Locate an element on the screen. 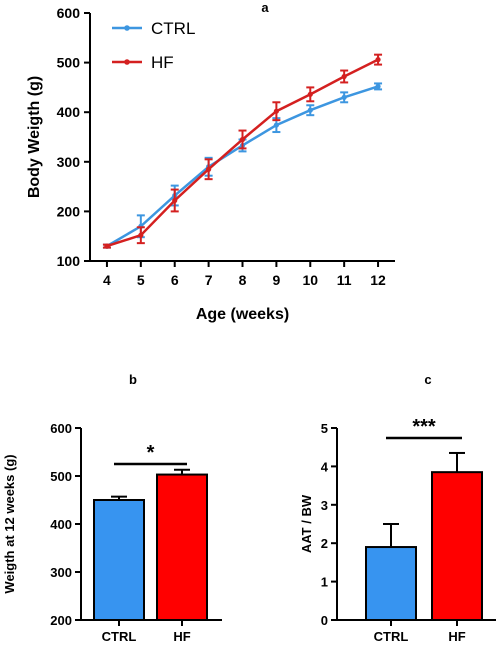  panel-a-series-line-ctrl is located at coordinates (242, 166).